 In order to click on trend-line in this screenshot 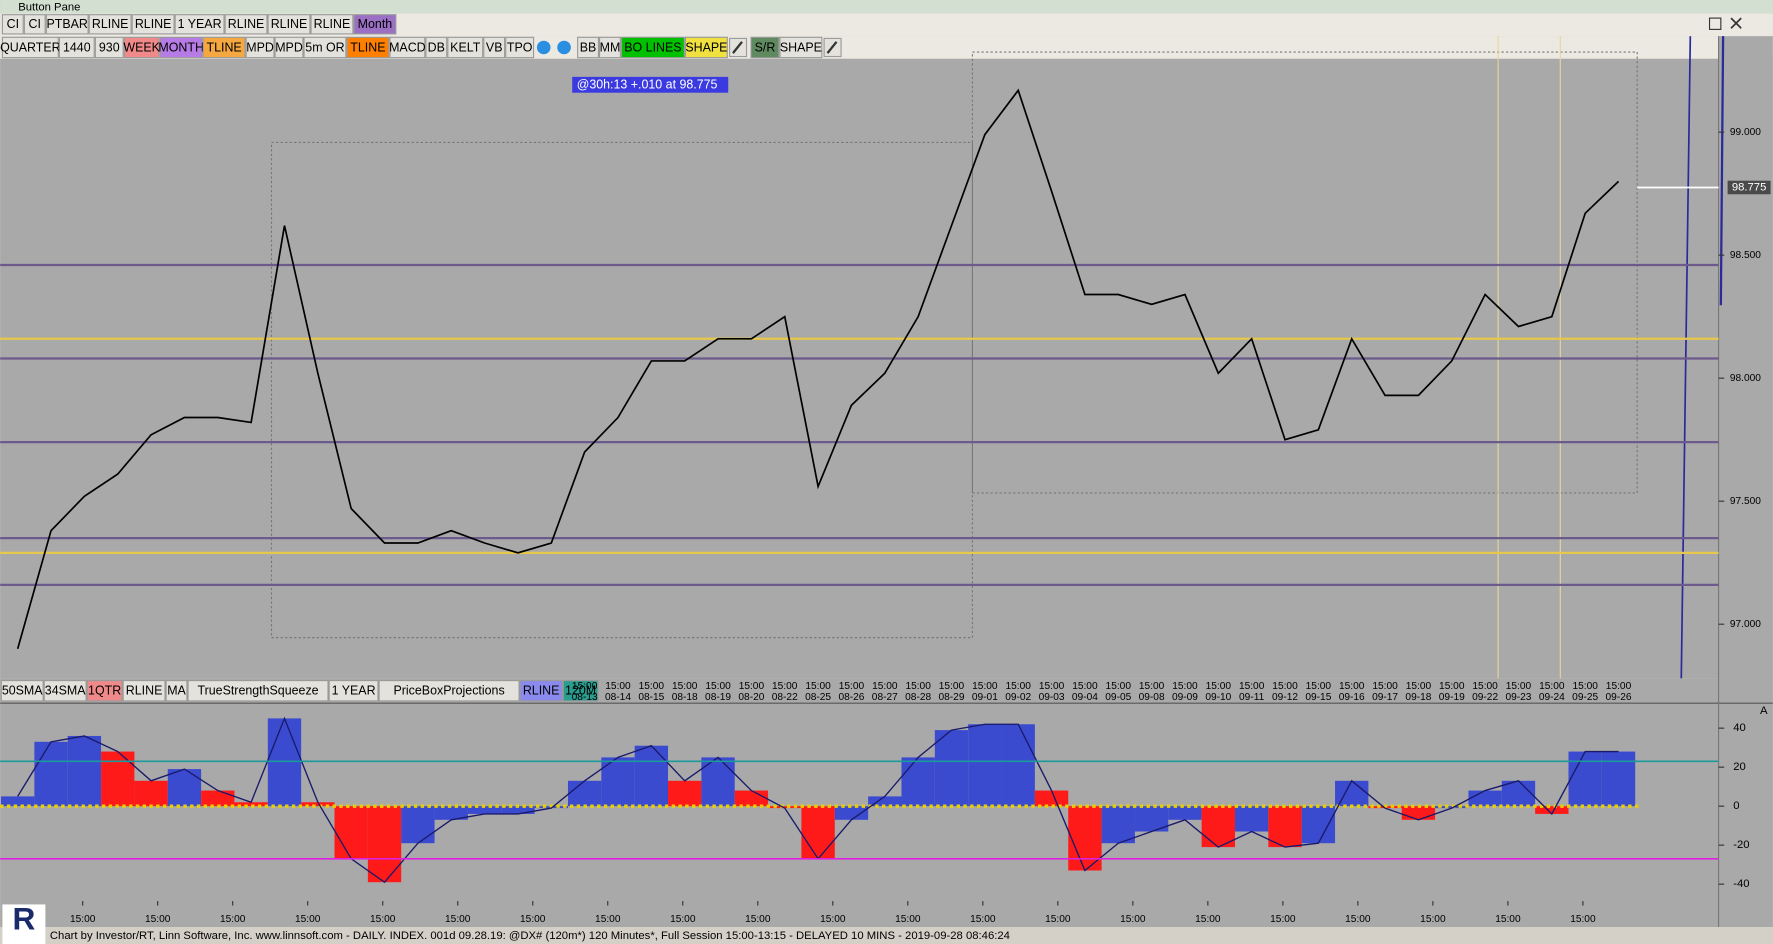, I will do `click(1722, 171)`.